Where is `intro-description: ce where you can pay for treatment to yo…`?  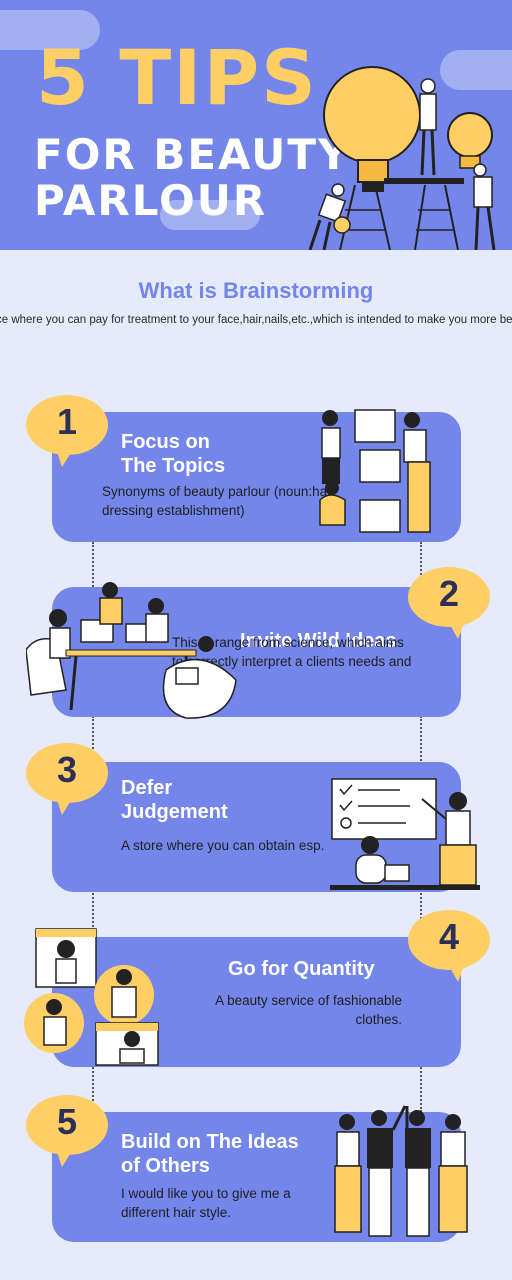 intro-description: ce where you can pay for treatment to yo… is located at coordinates (256, 320).